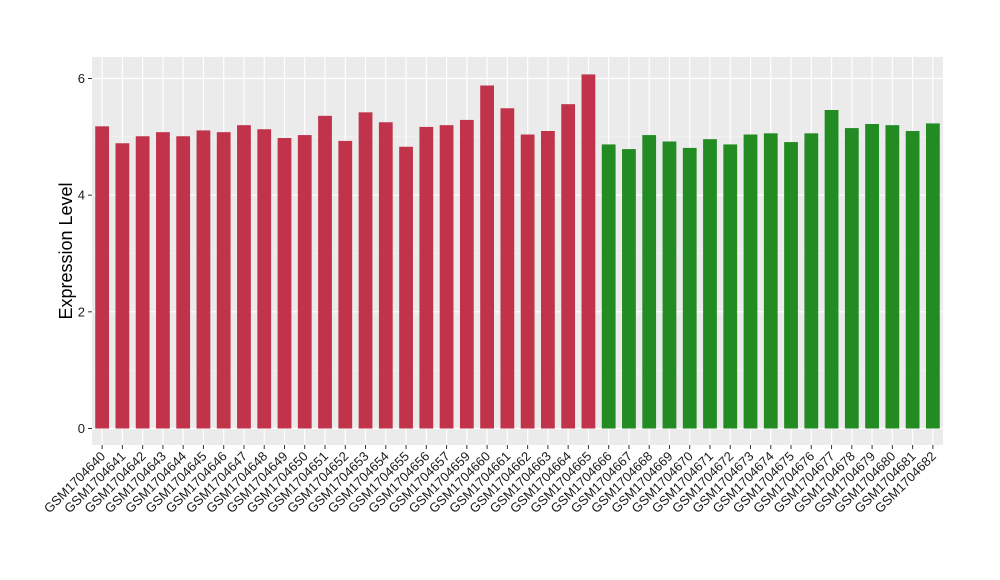 This screenshot has height=580, width=1000. What do you see at coordinates (122, 286) in the screenshot?
I see `bar-GSM1704641` at bounding box center [122, 286].